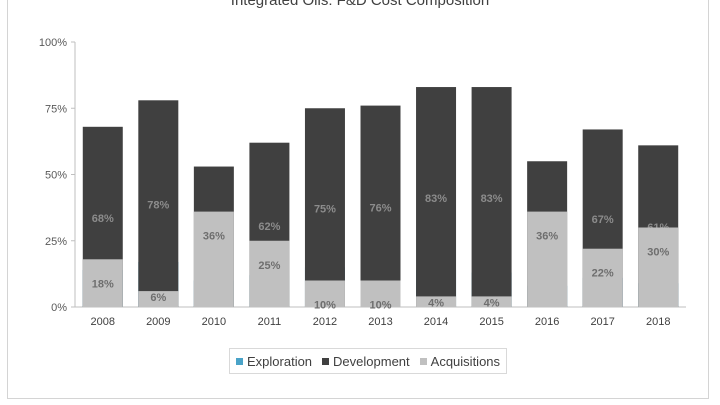 Image resolution: width=720 pixels, height=405 pixels. I want to click on x-tick-label: 2013, so click(380, 322).